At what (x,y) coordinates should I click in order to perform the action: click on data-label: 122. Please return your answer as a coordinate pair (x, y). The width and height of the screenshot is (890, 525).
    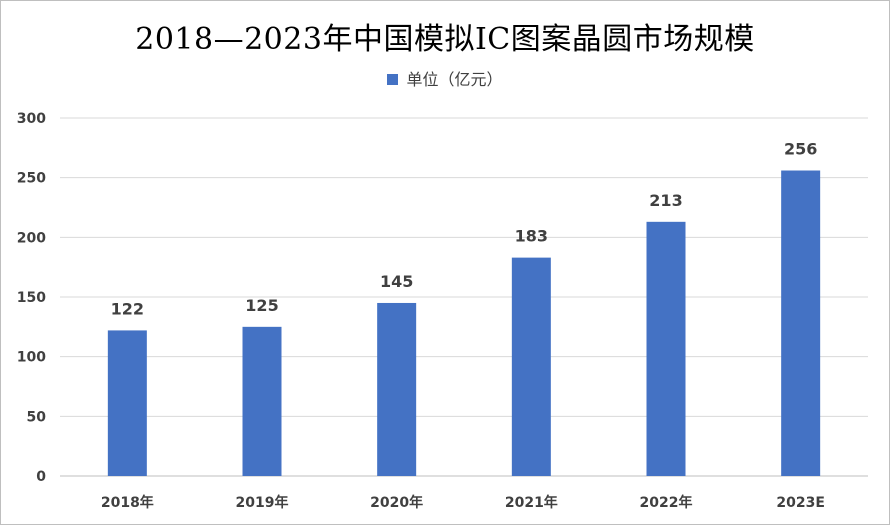
    Looking at the image, I should click on (127, 308).